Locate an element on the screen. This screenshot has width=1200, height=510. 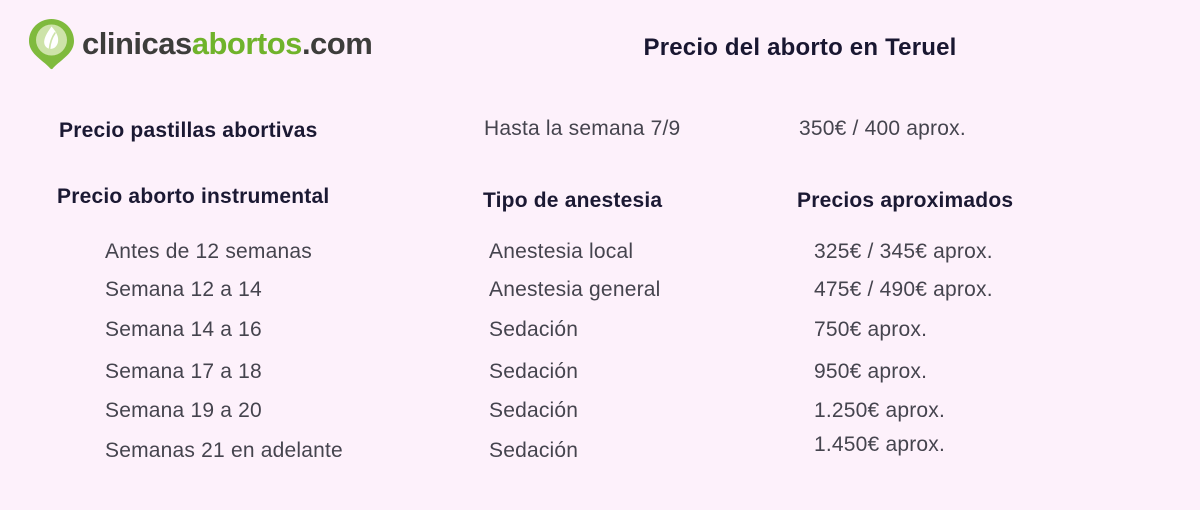
instrumental-section-label: Precio aborto instrumental is located at coordinates (193, 196).